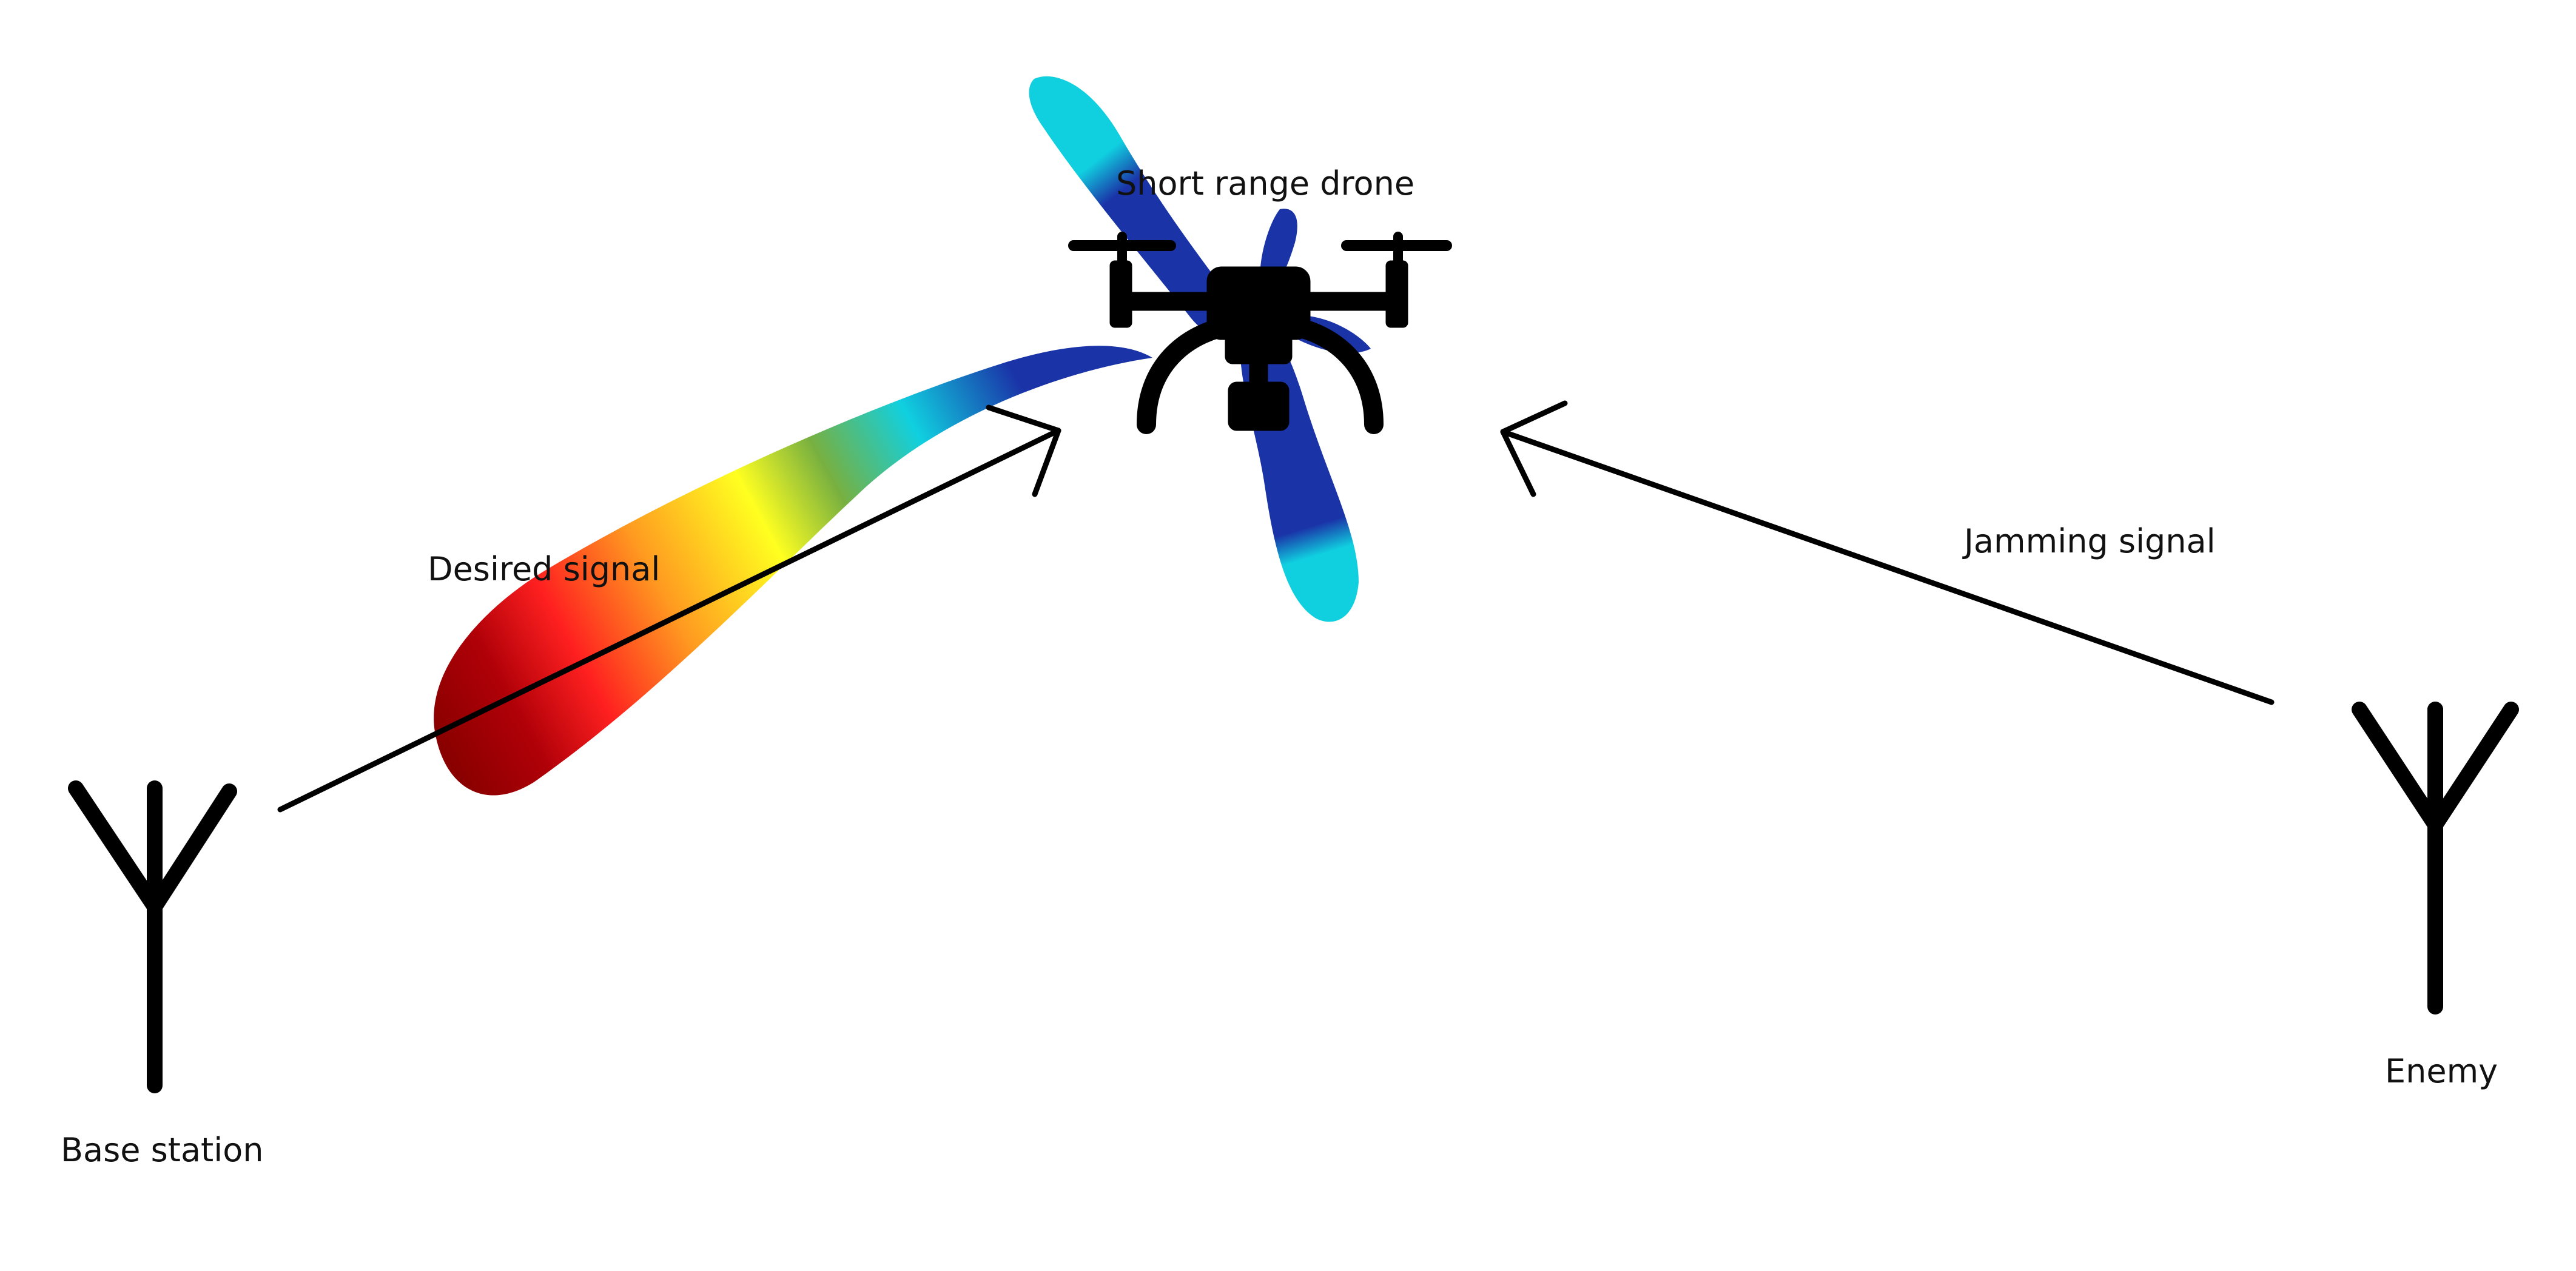 The image size is (2576, 1271). Describe the element at coordinates (544, 569) in the screenshot. I see `desired-signal-label: Desired signal` at that location.